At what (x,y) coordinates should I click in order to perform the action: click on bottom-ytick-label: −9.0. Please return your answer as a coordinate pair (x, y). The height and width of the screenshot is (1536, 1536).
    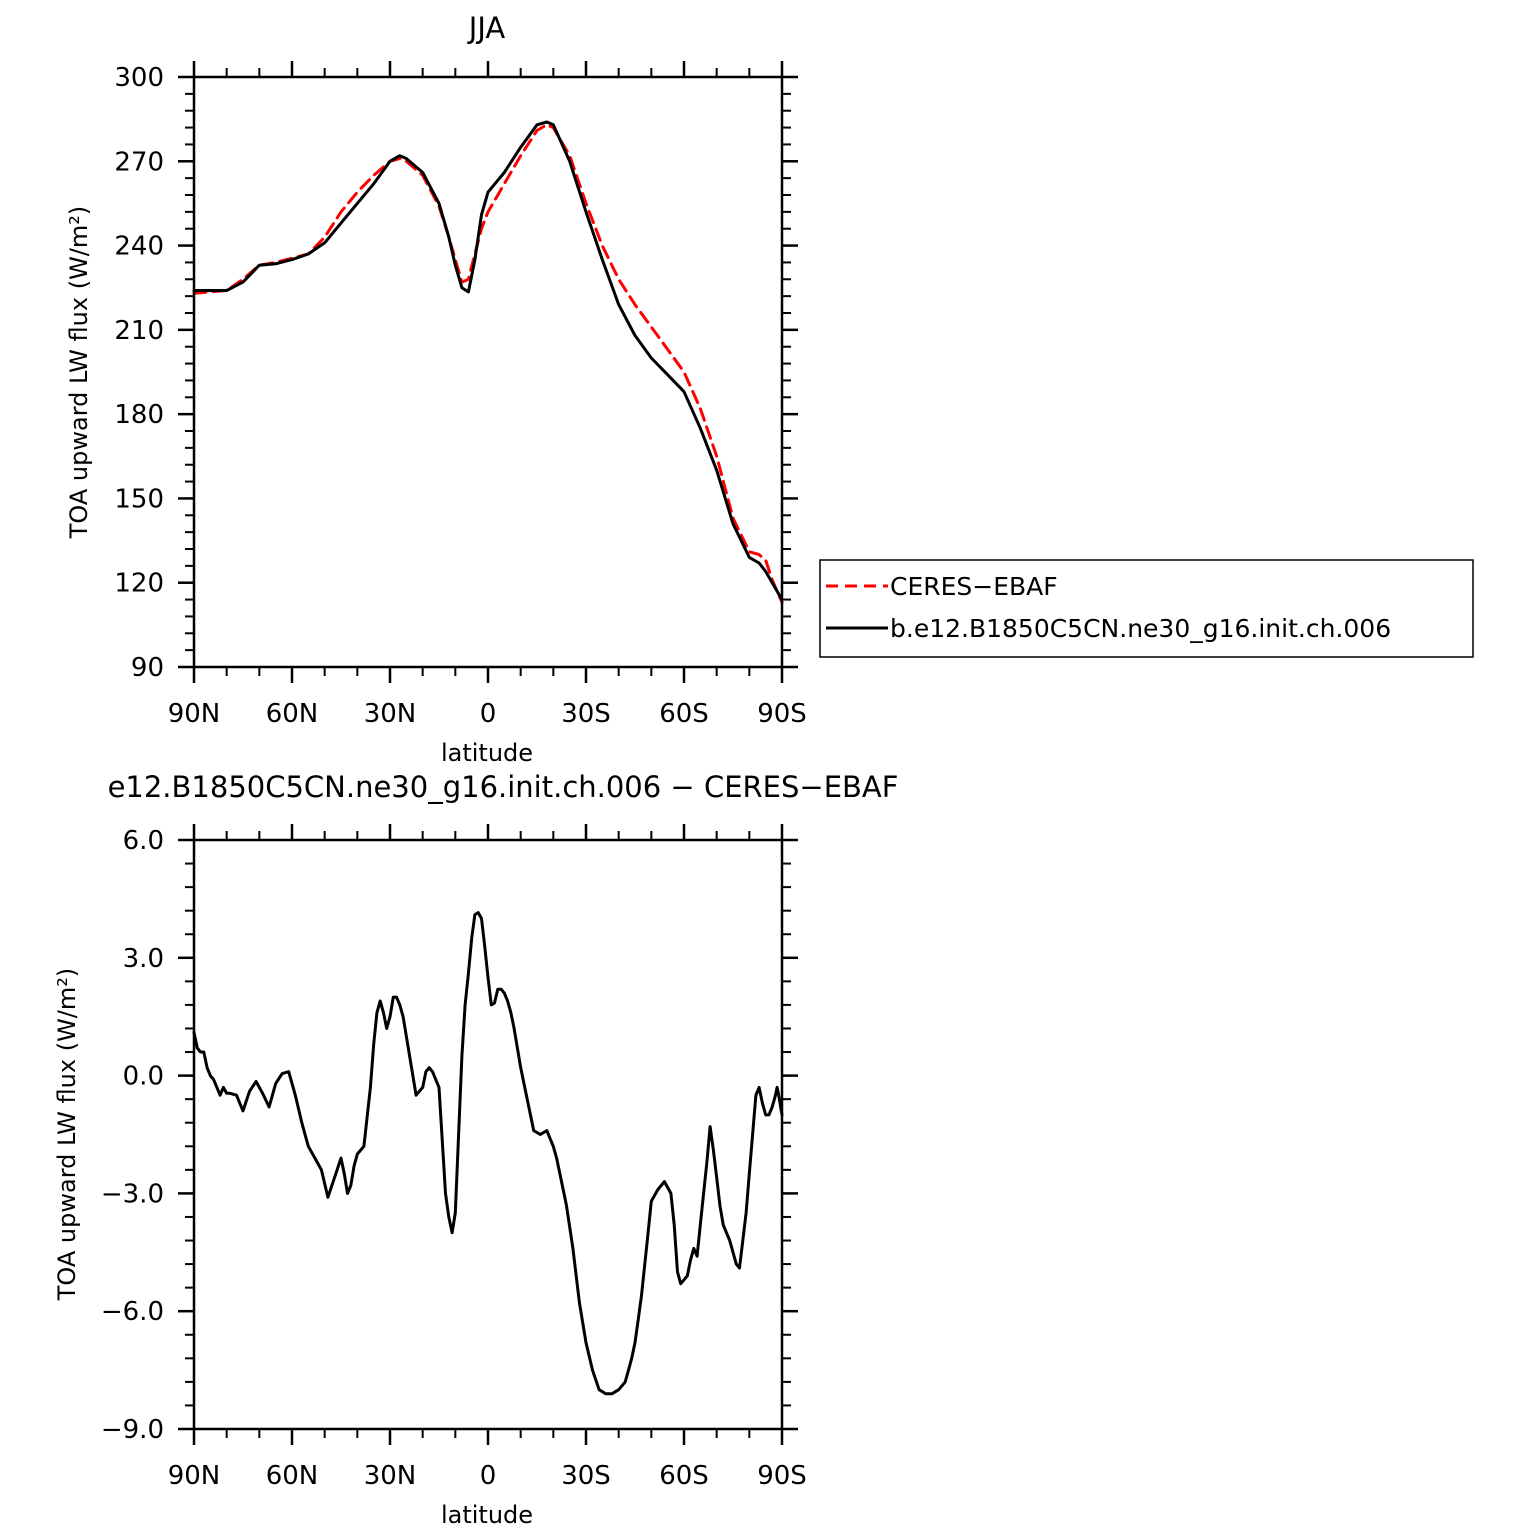
    Looking at the image, I should click on (132, 1430).